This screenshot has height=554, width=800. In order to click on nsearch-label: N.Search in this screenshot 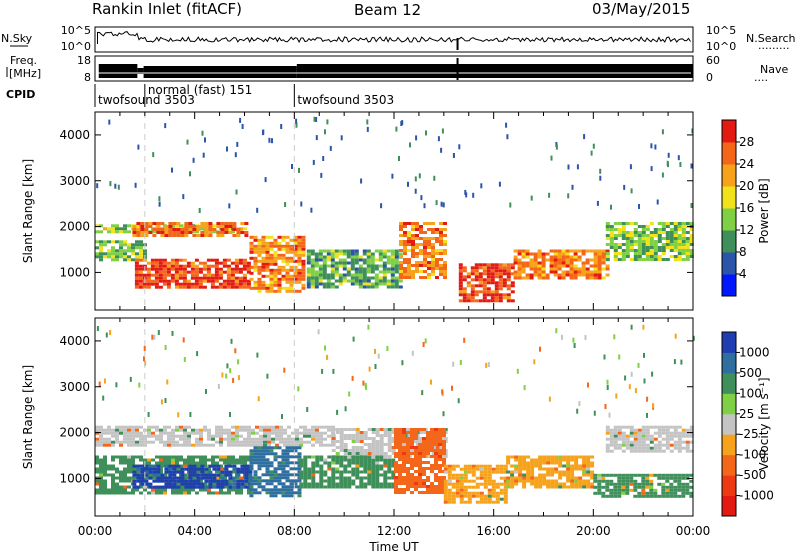, I will do `click(771, 38)`.